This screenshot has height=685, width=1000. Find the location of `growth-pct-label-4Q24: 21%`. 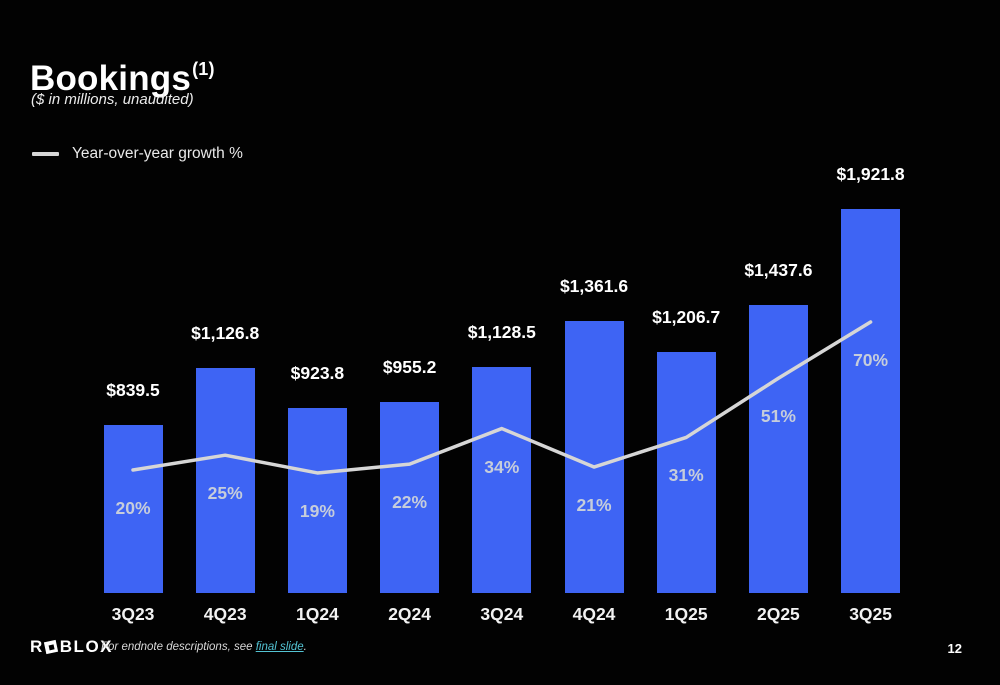

growth-pct-label-4Q24: 21% is located at coordinates (594, 505).